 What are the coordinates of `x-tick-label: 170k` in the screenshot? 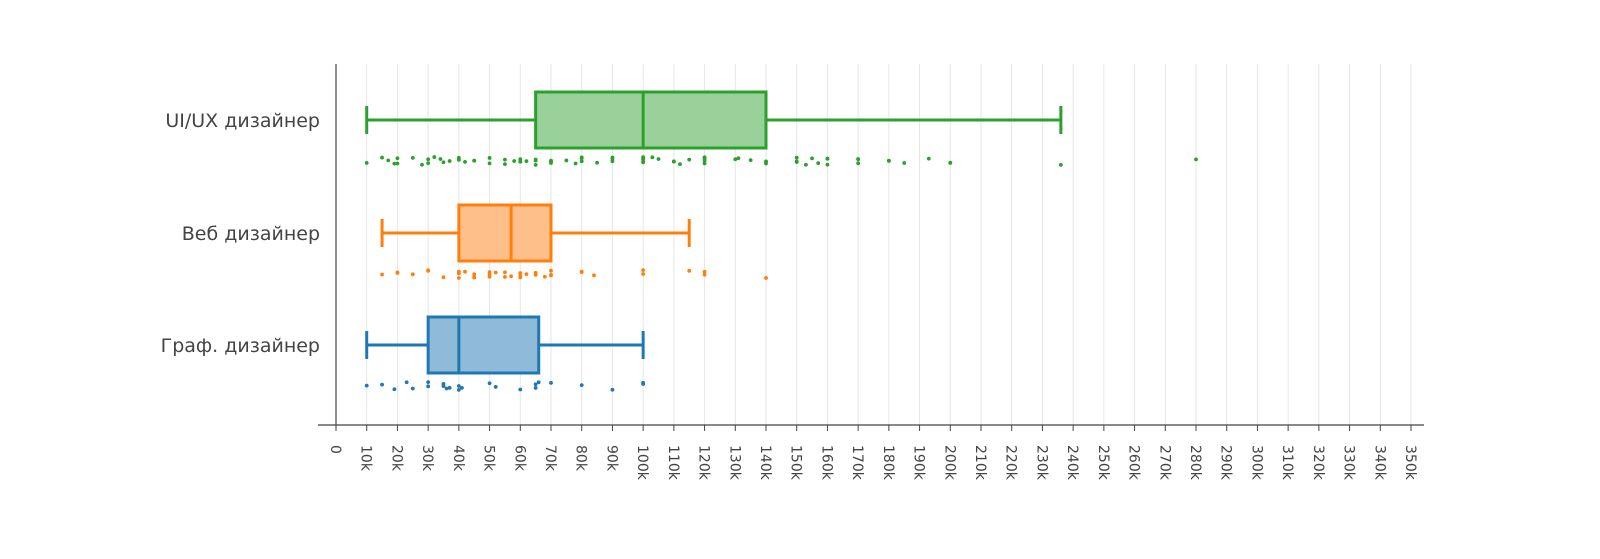 It's located at (857, 463).